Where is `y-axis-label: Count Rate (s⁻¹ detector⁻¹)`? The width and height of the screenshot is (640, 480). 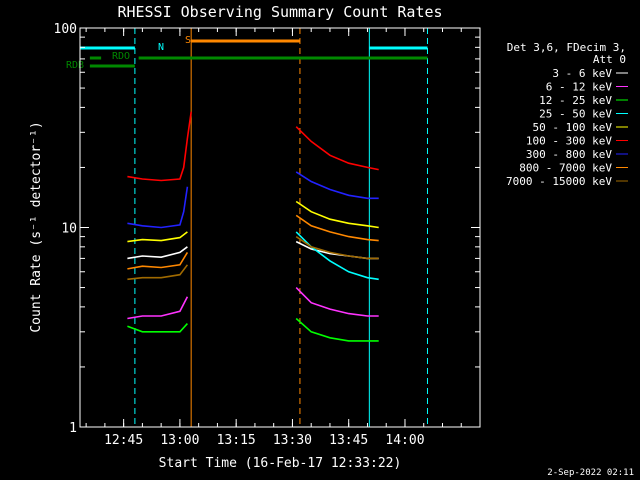
y-axis-label: Count Rate (s⁻¹ detector⁻¹) is located at coordinates (36, 226).